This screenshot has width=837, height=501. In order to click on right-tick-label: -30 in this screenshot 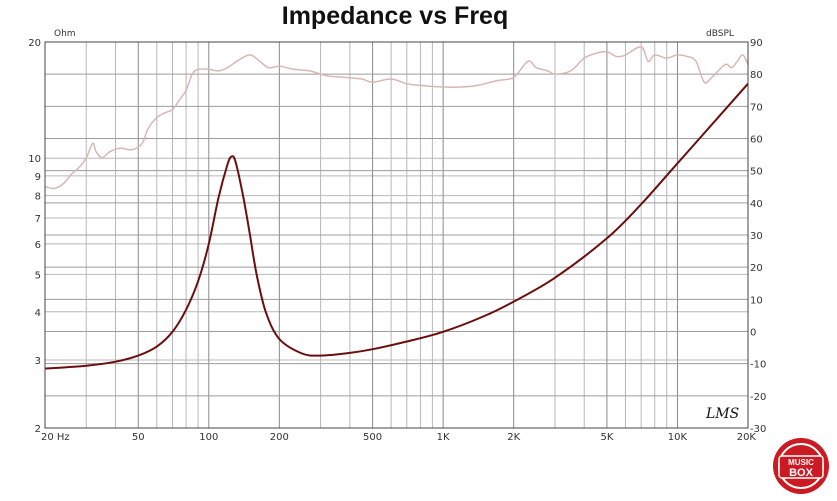, I will do `click(758, 429)`.